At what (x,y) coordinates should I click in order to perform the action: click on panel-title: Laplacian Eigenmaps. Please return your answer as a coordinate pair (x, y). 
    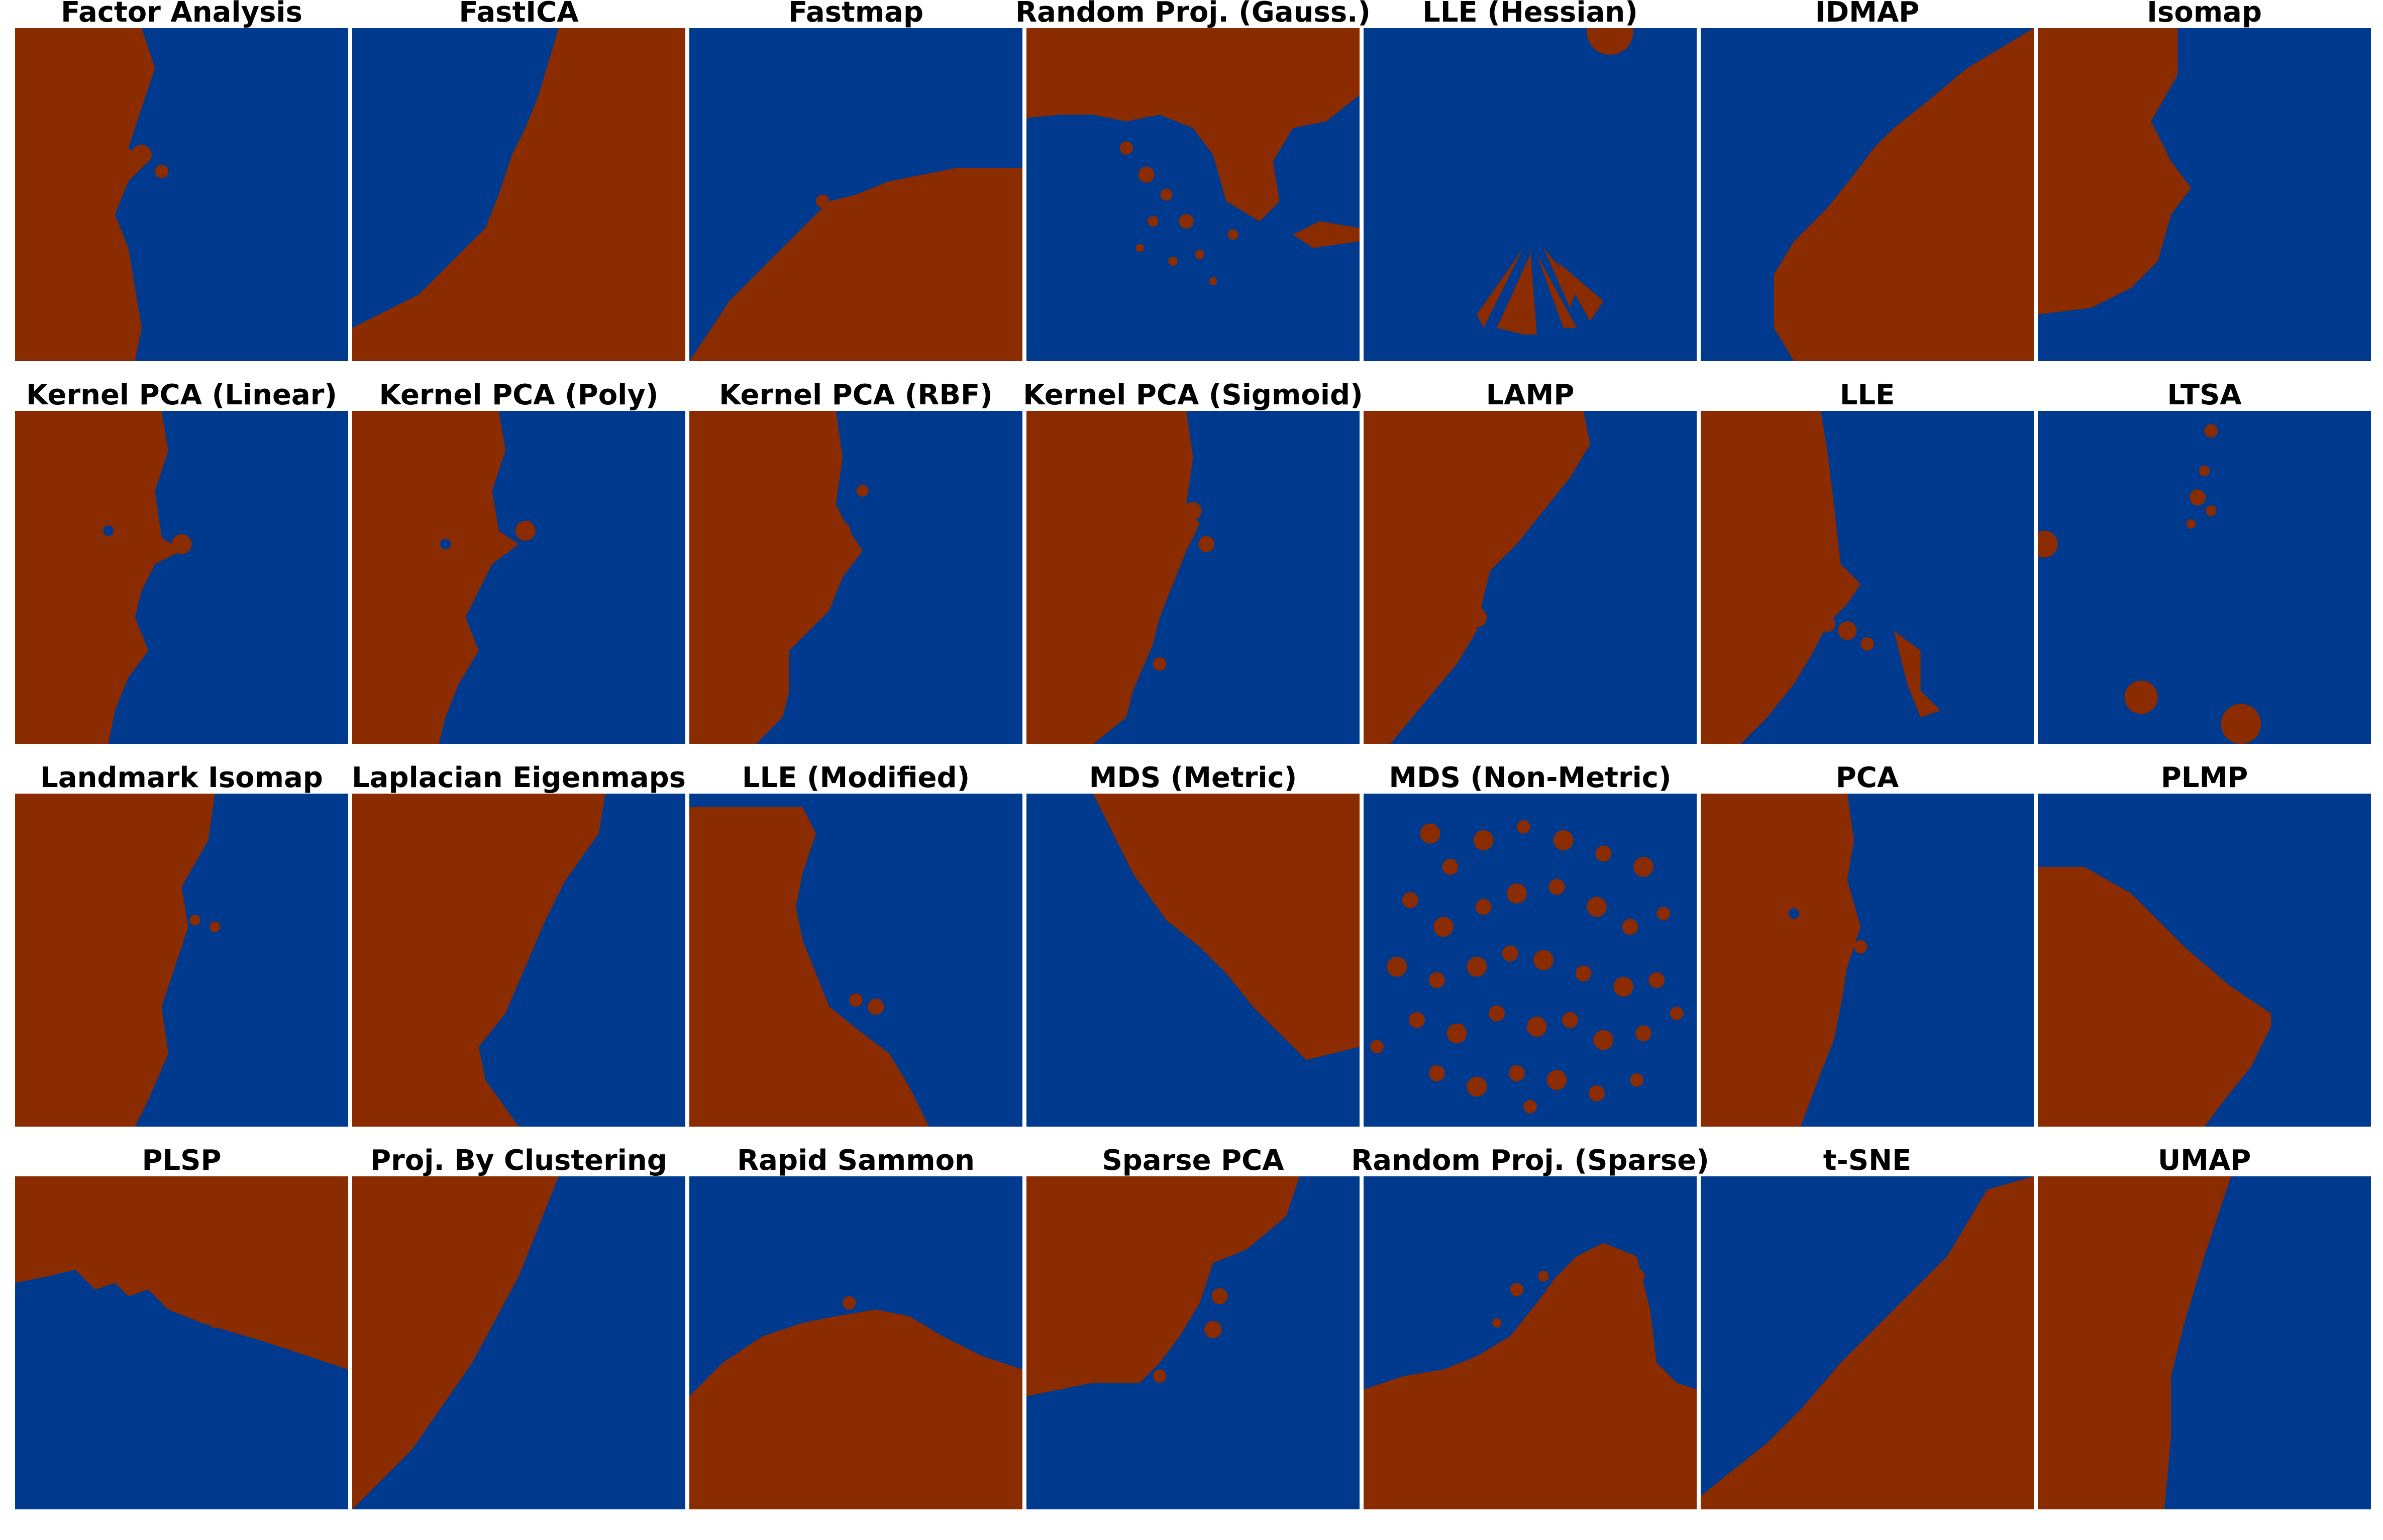
    Looking at the image, I should click on (519, 777).